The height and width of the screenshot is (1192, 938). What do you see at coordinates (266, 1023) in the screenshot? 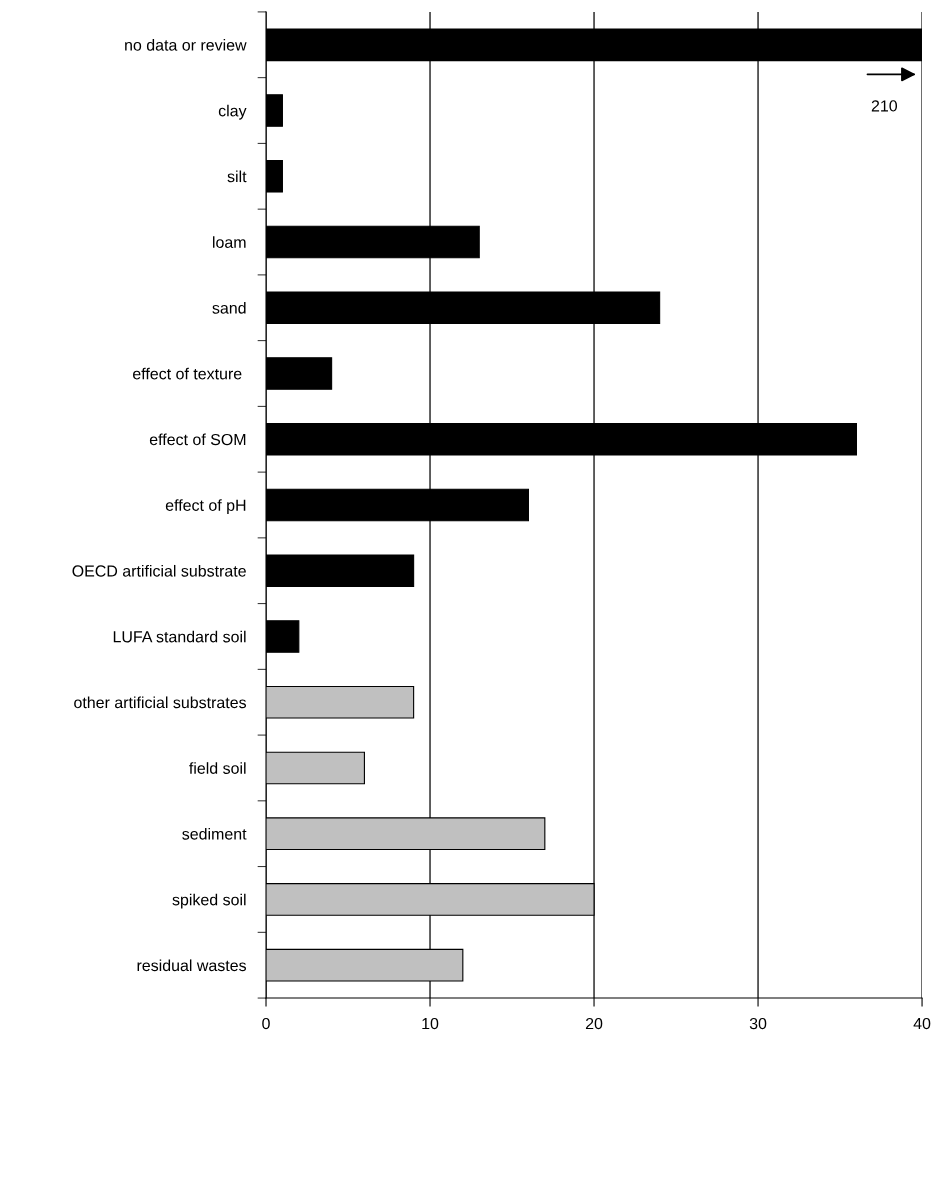
I see `x-tick-label: 0` at bounding box center [266, 1023].